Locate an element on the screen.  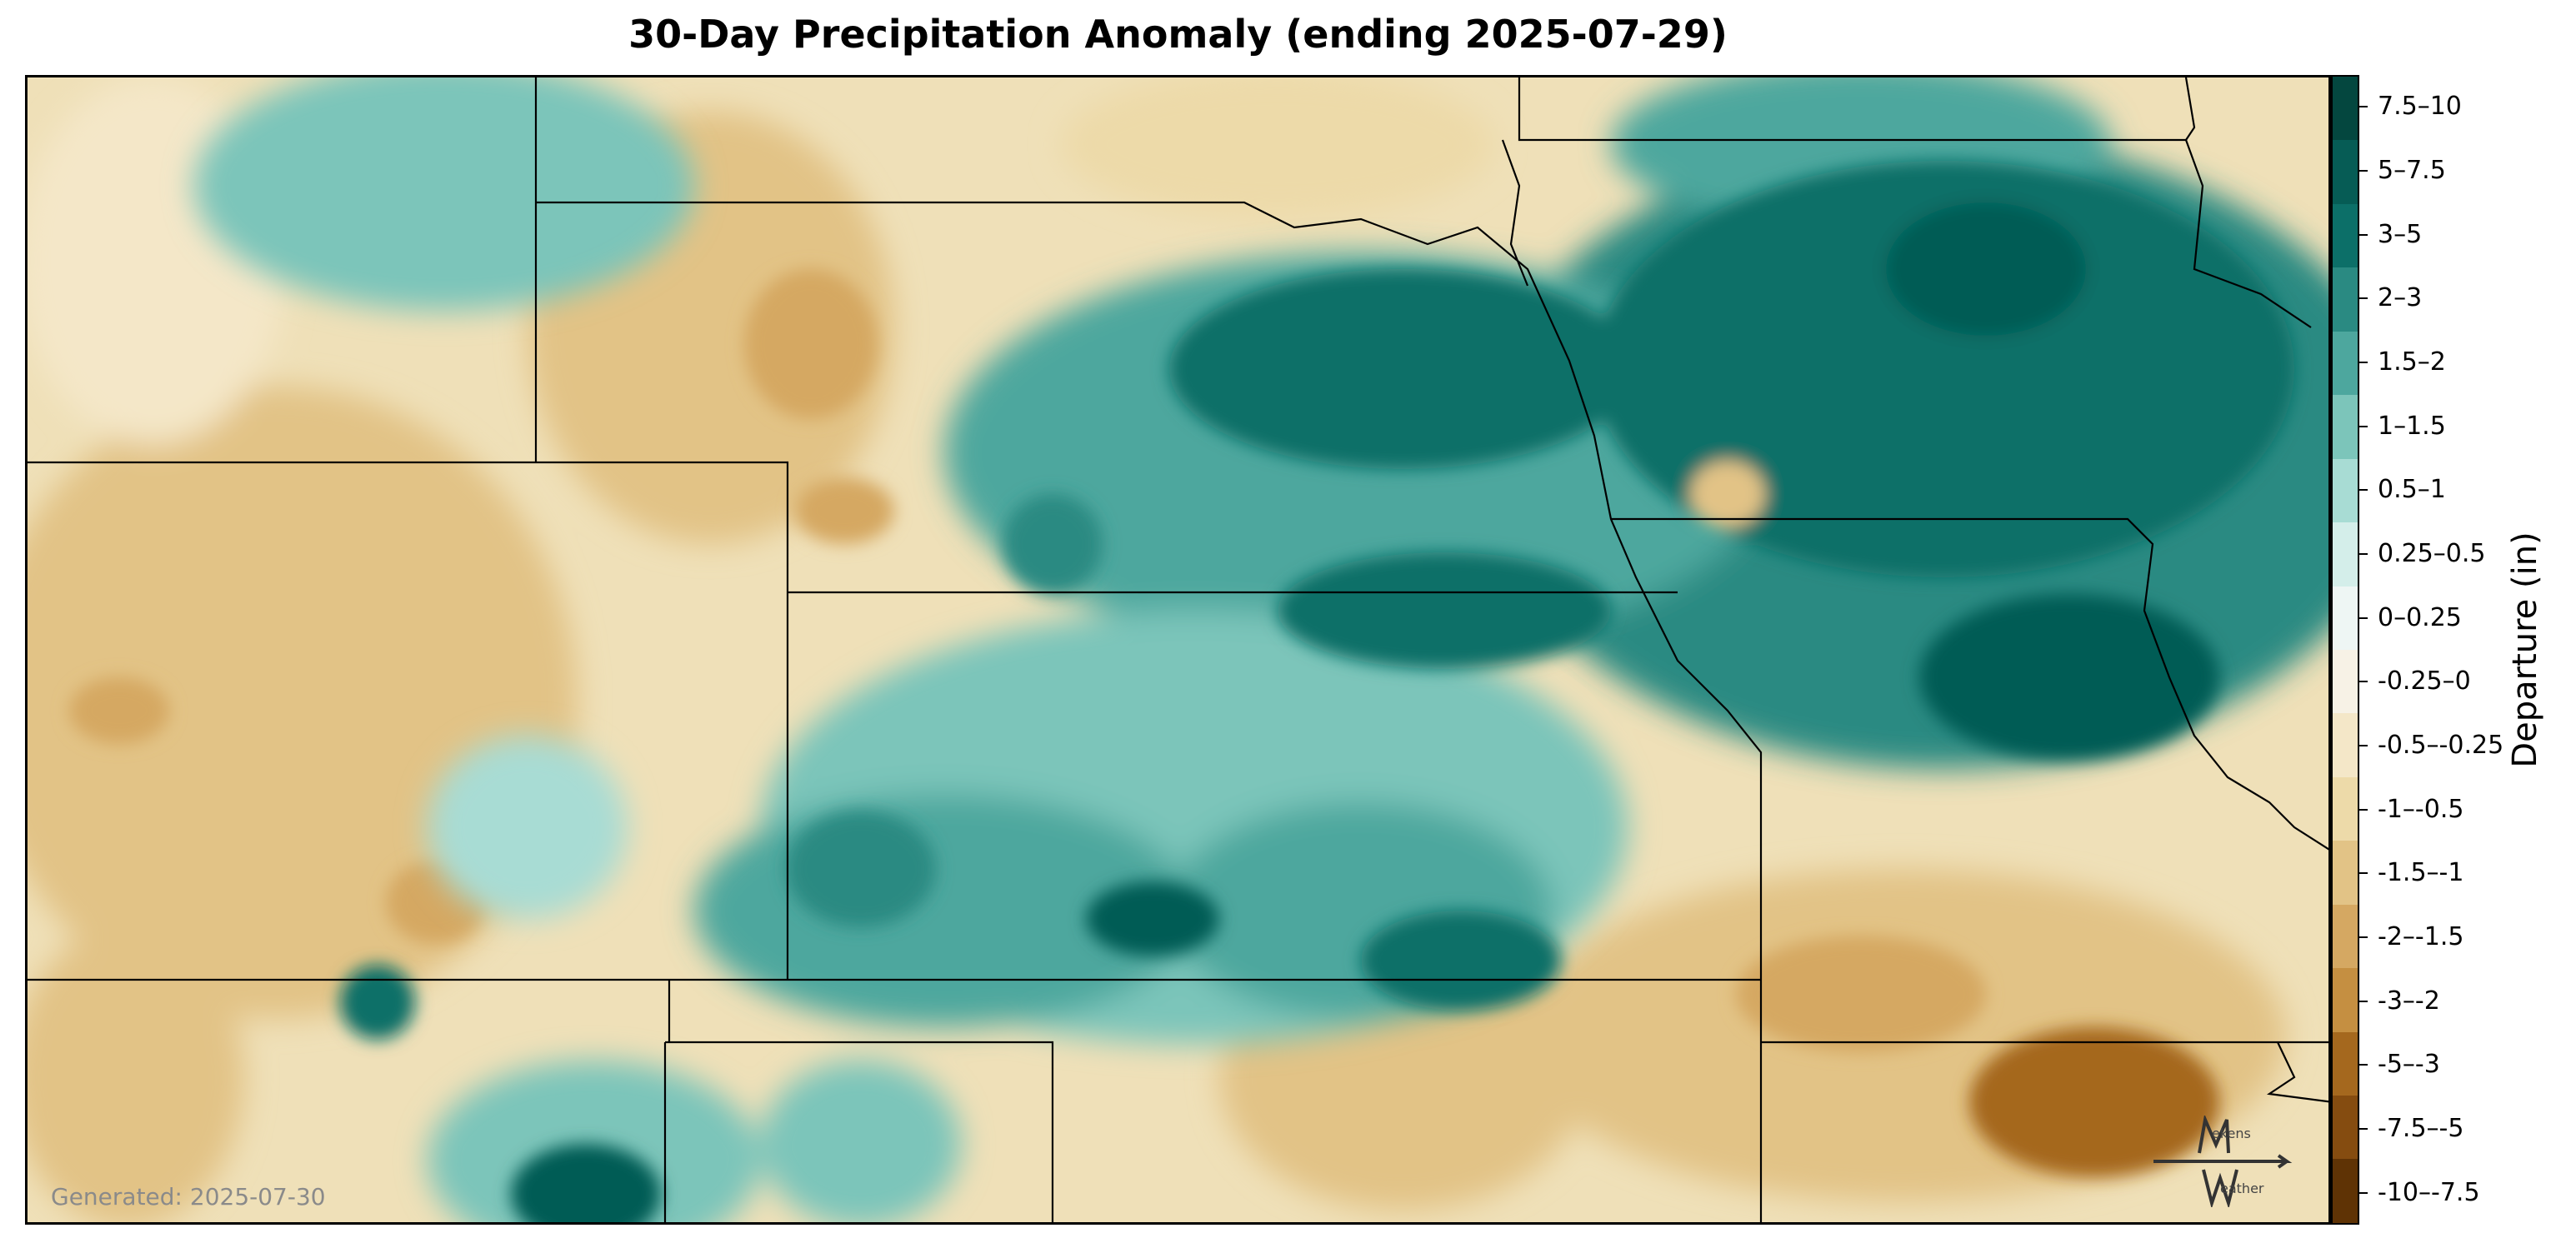
tick-label: -1.5–-1 is located at coordinates (2421, 873).